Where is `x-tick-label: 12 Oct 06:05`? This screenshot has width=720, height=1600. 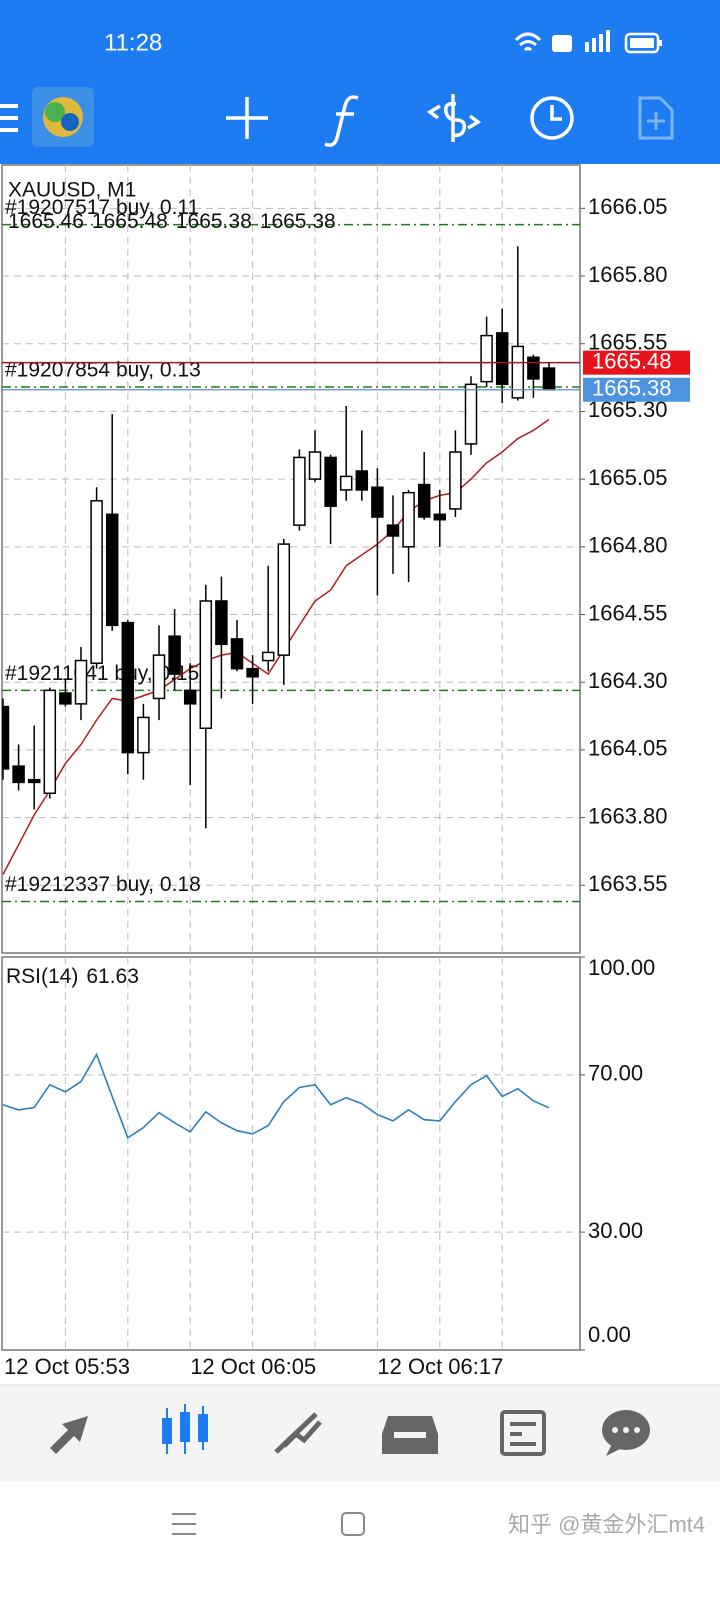 x-tick-label: 12 Oct 06:05 is located at coordinates (253, 1366).